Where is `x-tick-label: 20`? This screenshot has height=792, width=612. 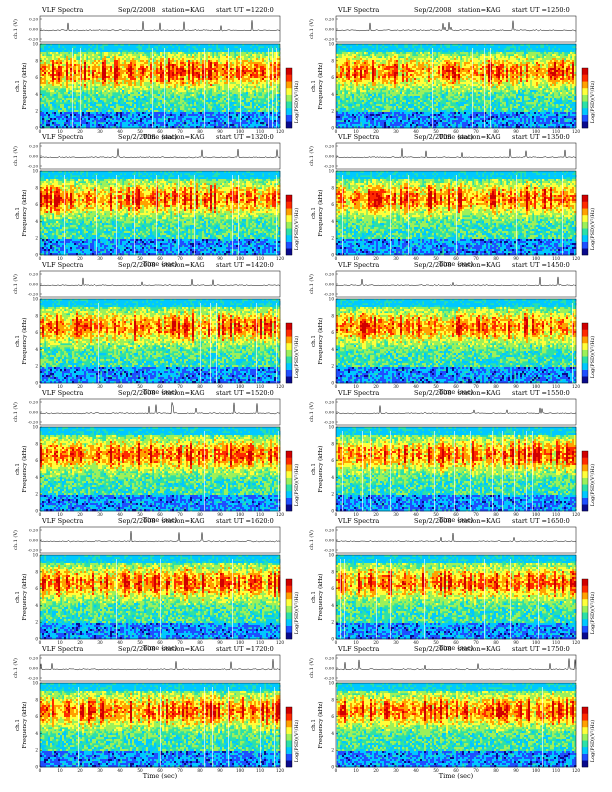
x-tick-label: 20 is located at coordinates (80, 642).